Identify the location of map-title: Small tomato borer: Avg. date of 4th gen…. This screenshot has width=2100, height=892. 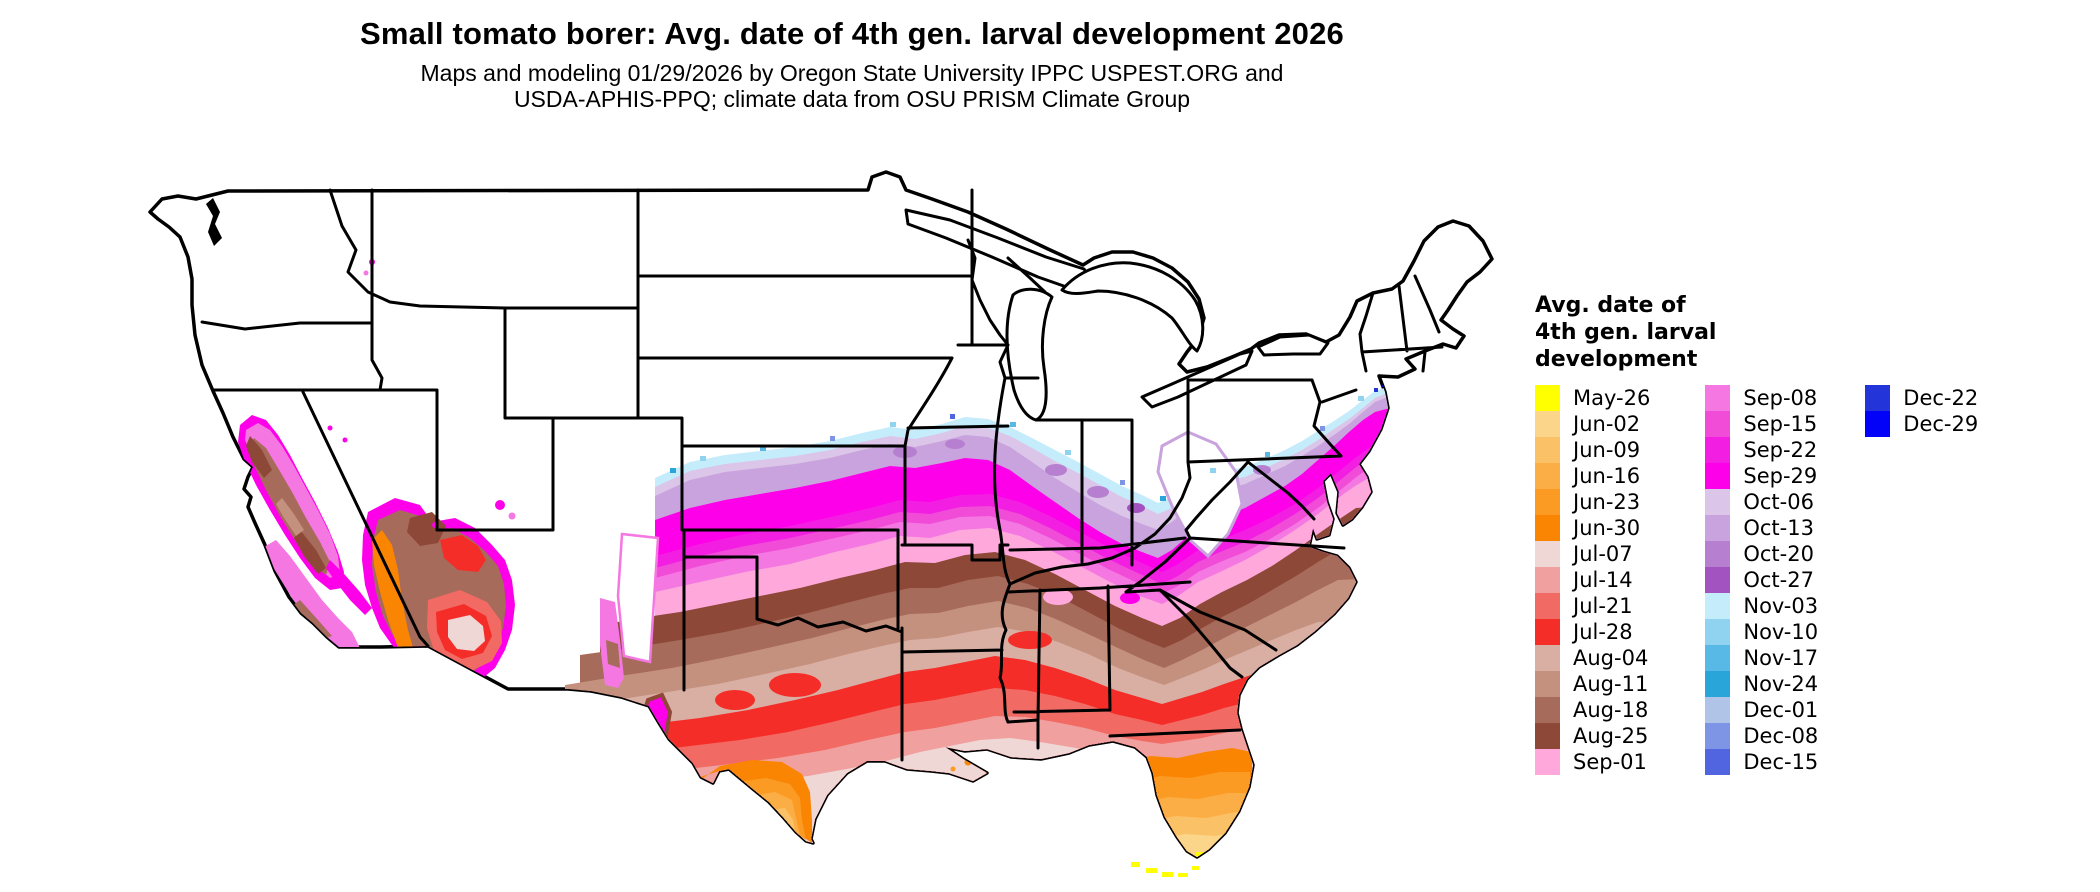
(851, 33).